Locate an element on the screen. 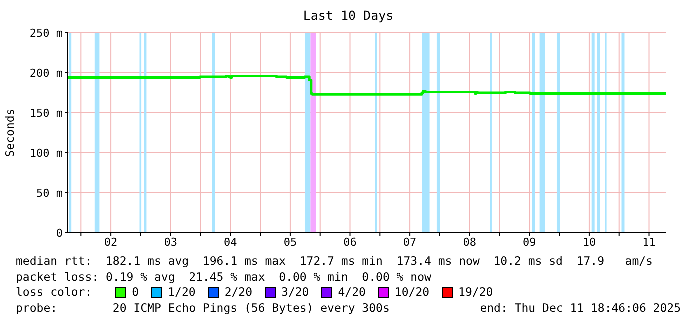 The image size is (697, 321). x-tick-label: 09 is located at coordinates (529, 242).